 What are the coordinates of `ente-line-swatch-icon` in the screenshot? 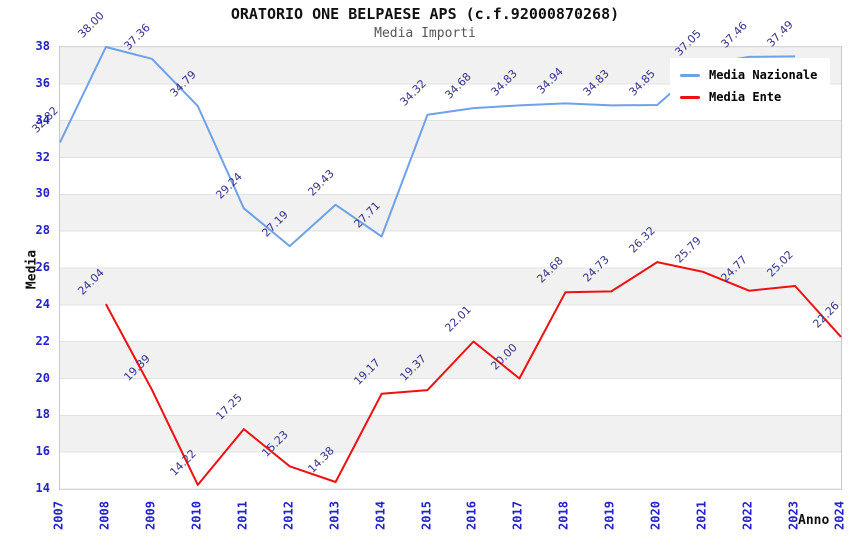 It's located at (690, 97).